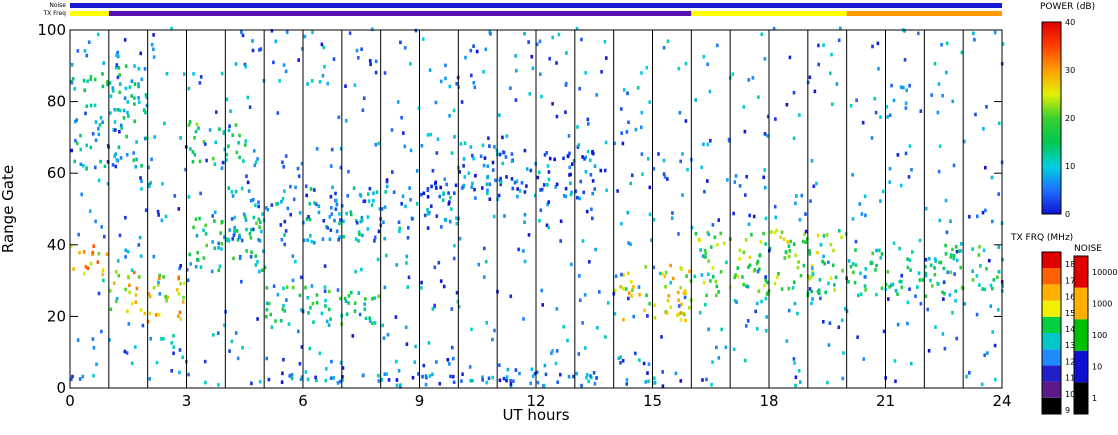 The image size is (1118, 435). I want to click on noise-colorbar-title: NOISE, so click(1088, 249).